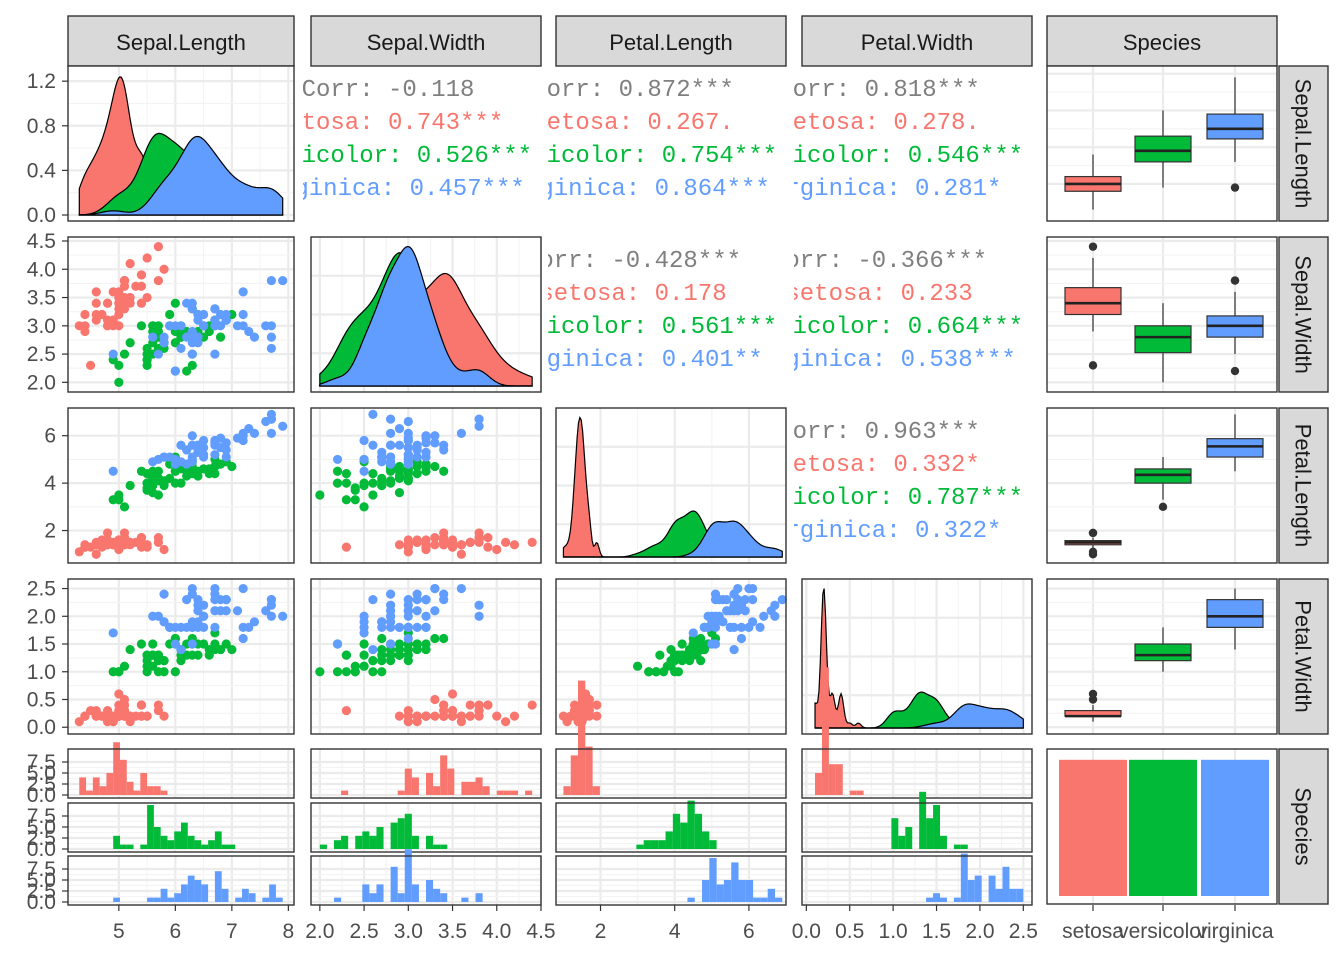 This screenshot has height=960, width=1344. I want to click on strip-label: Petal.Length, so click(671, 42).